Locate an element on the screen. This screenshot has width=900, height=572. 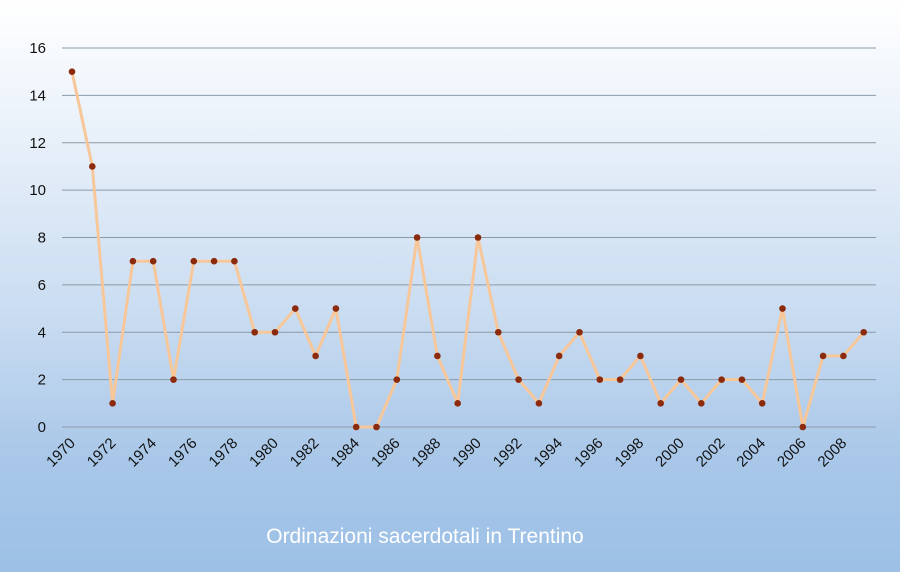
x-tick-label: 1972 is located at coordinates (102, 453).